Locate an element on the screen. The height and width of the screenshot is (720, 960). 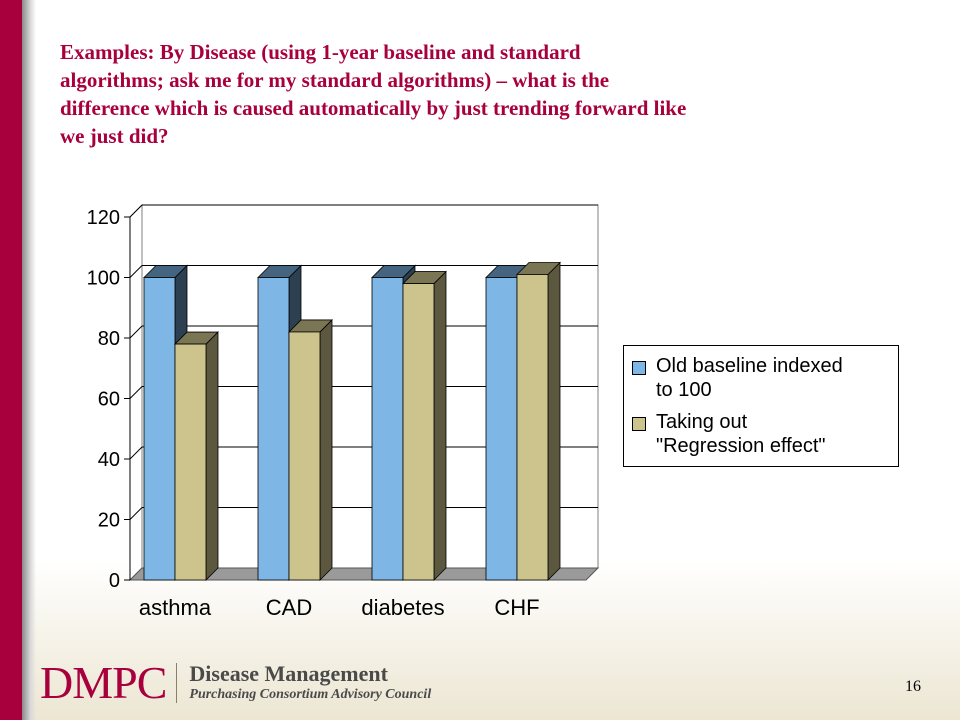
legend-label-series-2: Taking out "Regression effect" is located at coordinates (741, 434).